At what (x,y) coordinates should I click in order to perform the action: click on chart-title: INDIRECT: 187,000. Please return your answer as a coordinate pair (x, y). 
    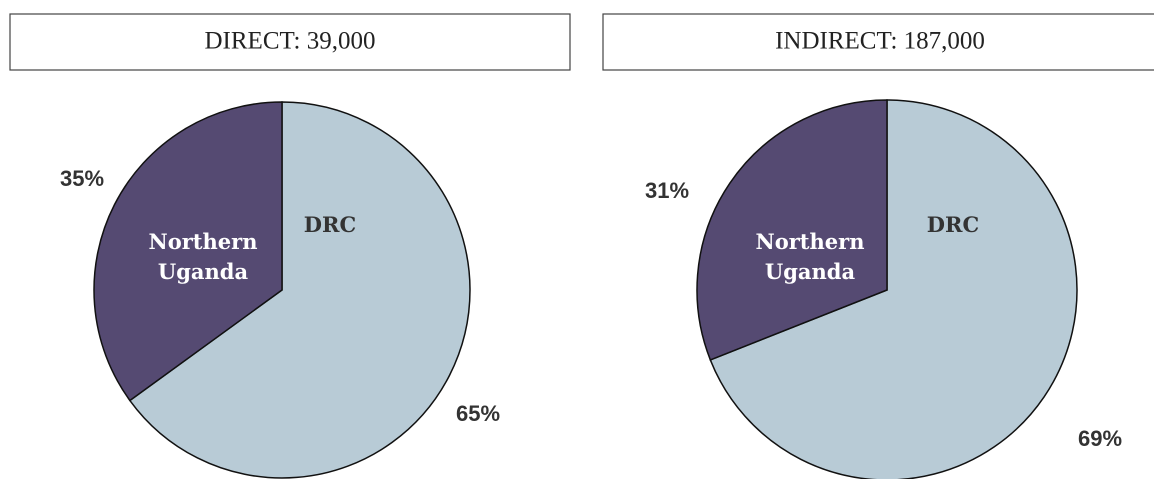
    Looking at the image, I should click on (880, 41).